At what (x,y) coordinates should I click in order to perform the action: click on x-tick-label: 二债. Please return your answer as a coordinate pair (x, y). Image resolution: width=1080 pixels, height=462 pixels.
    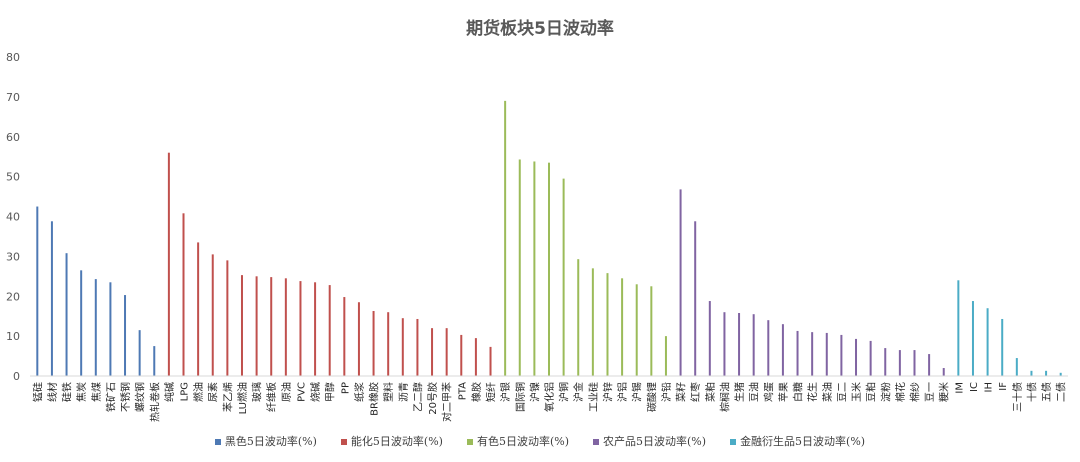
    Looking at the image, I should click on (1061, 392).